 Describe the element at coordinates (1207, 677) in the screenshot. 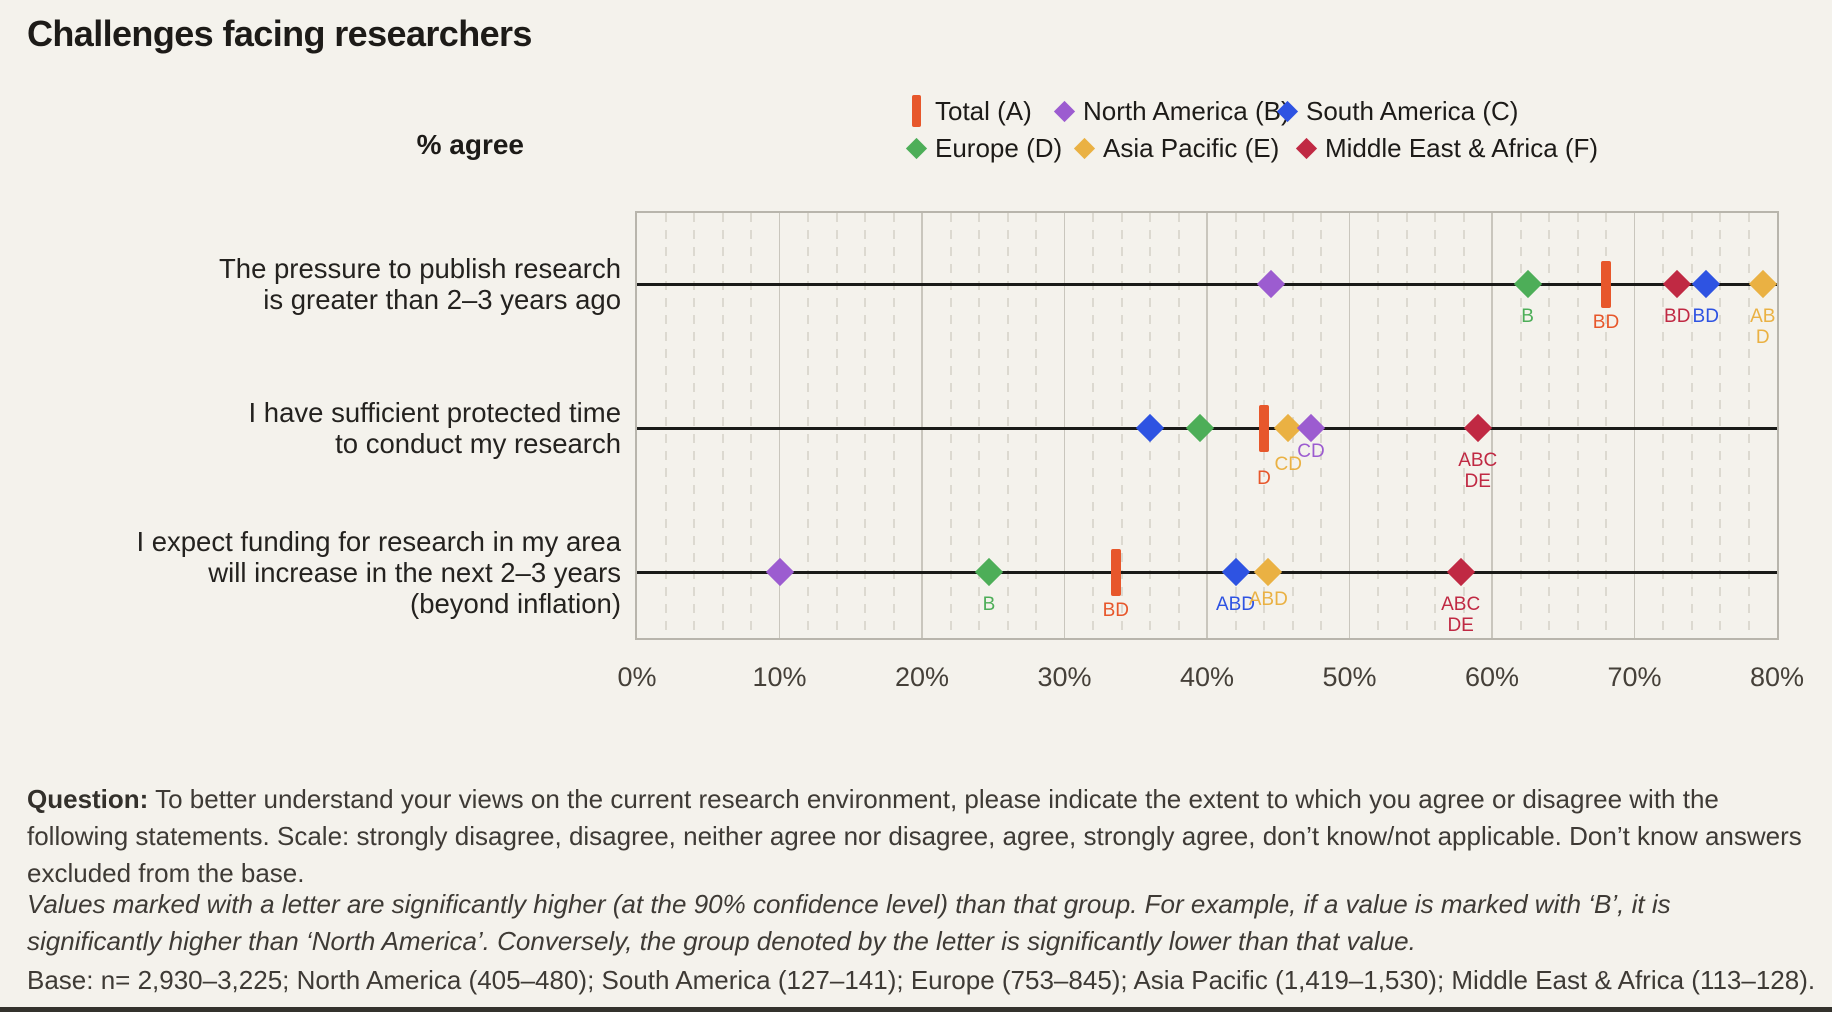

I see `x-axis-tick-label: 40%` at that location.